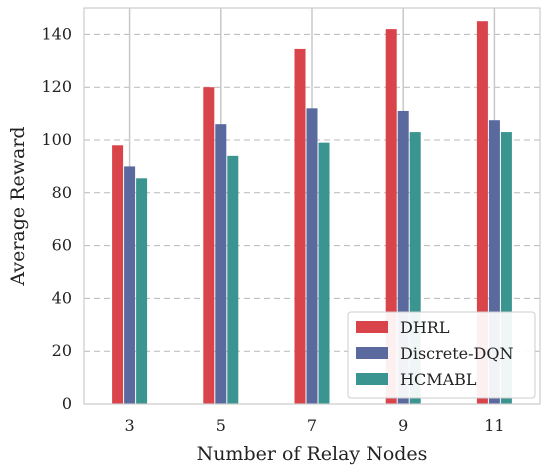 The image size is (550, 472). What do you see at coordinates (456, 353) in the screenshot?
I see `legend-label-discrete-dqn: Discrete-DQN` at bounding box center [456, 353].